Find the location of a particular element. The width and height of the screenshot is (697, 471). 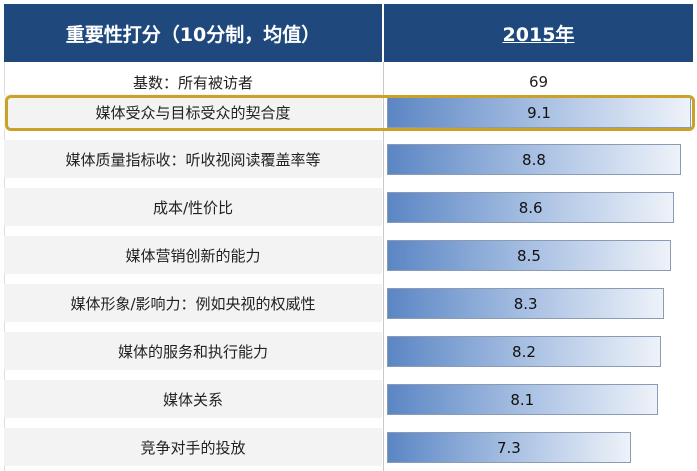

category-label: 媒体质量指标收：听收视阅读覆盖率等 is located at coordinates (193, 159).